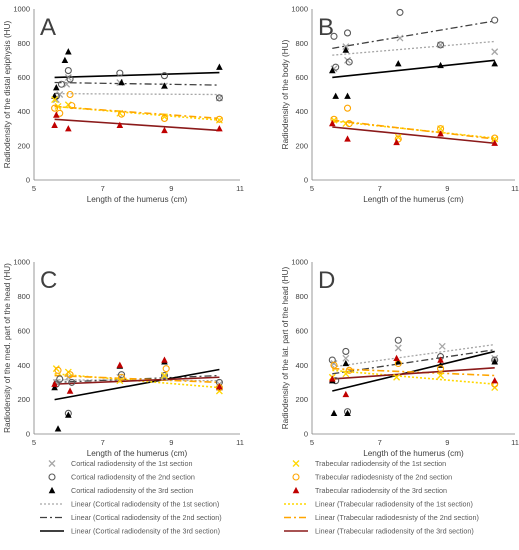  I want to click on panel-b-x-axis-title: Length of the humerus (cm), so click(413, 199).